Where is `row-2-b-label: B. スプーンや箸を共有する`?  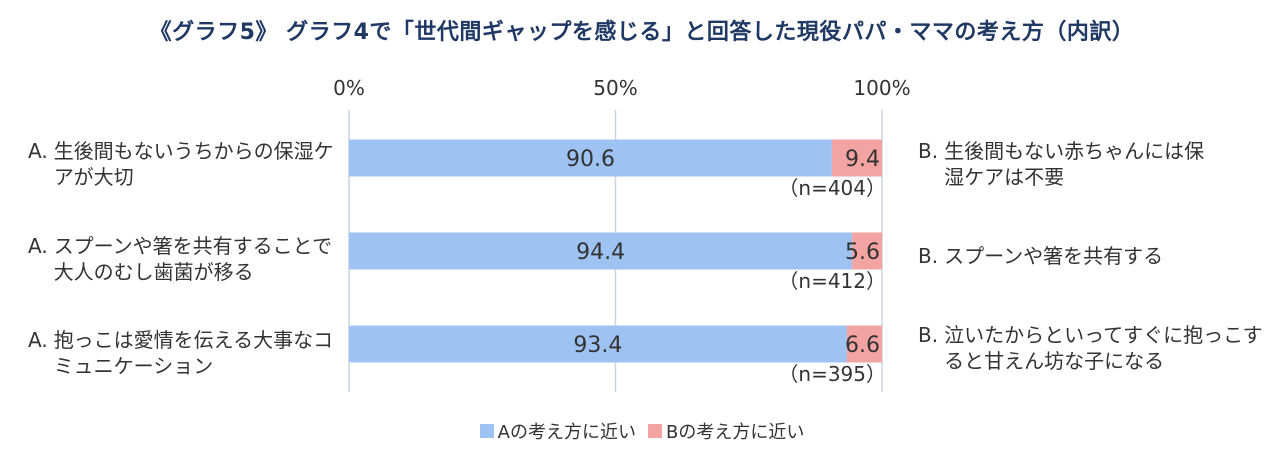
row-2-b-label: B. スプーンや箸を共有する is located at coordinates (1098, 256).